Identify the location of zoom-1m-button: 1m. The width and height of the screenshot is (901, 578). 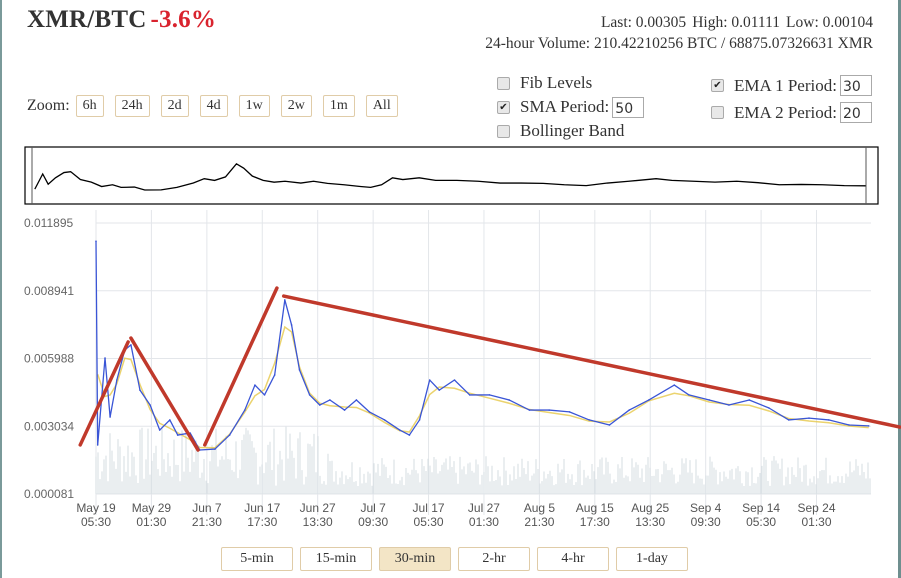
(338, 106).